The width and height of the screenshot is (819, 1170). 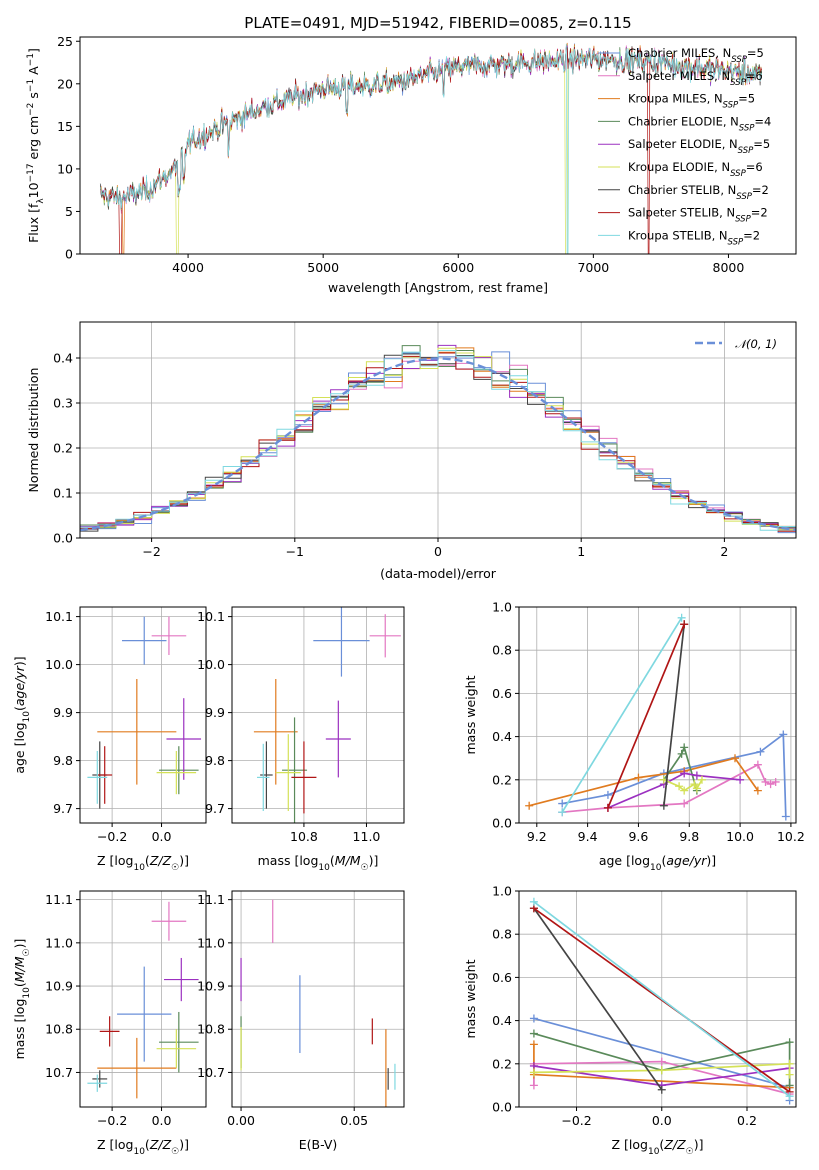 I want to click on legend-label-5: Kroupa ELODIE, NSSP=6, so click(x=695, y=169).